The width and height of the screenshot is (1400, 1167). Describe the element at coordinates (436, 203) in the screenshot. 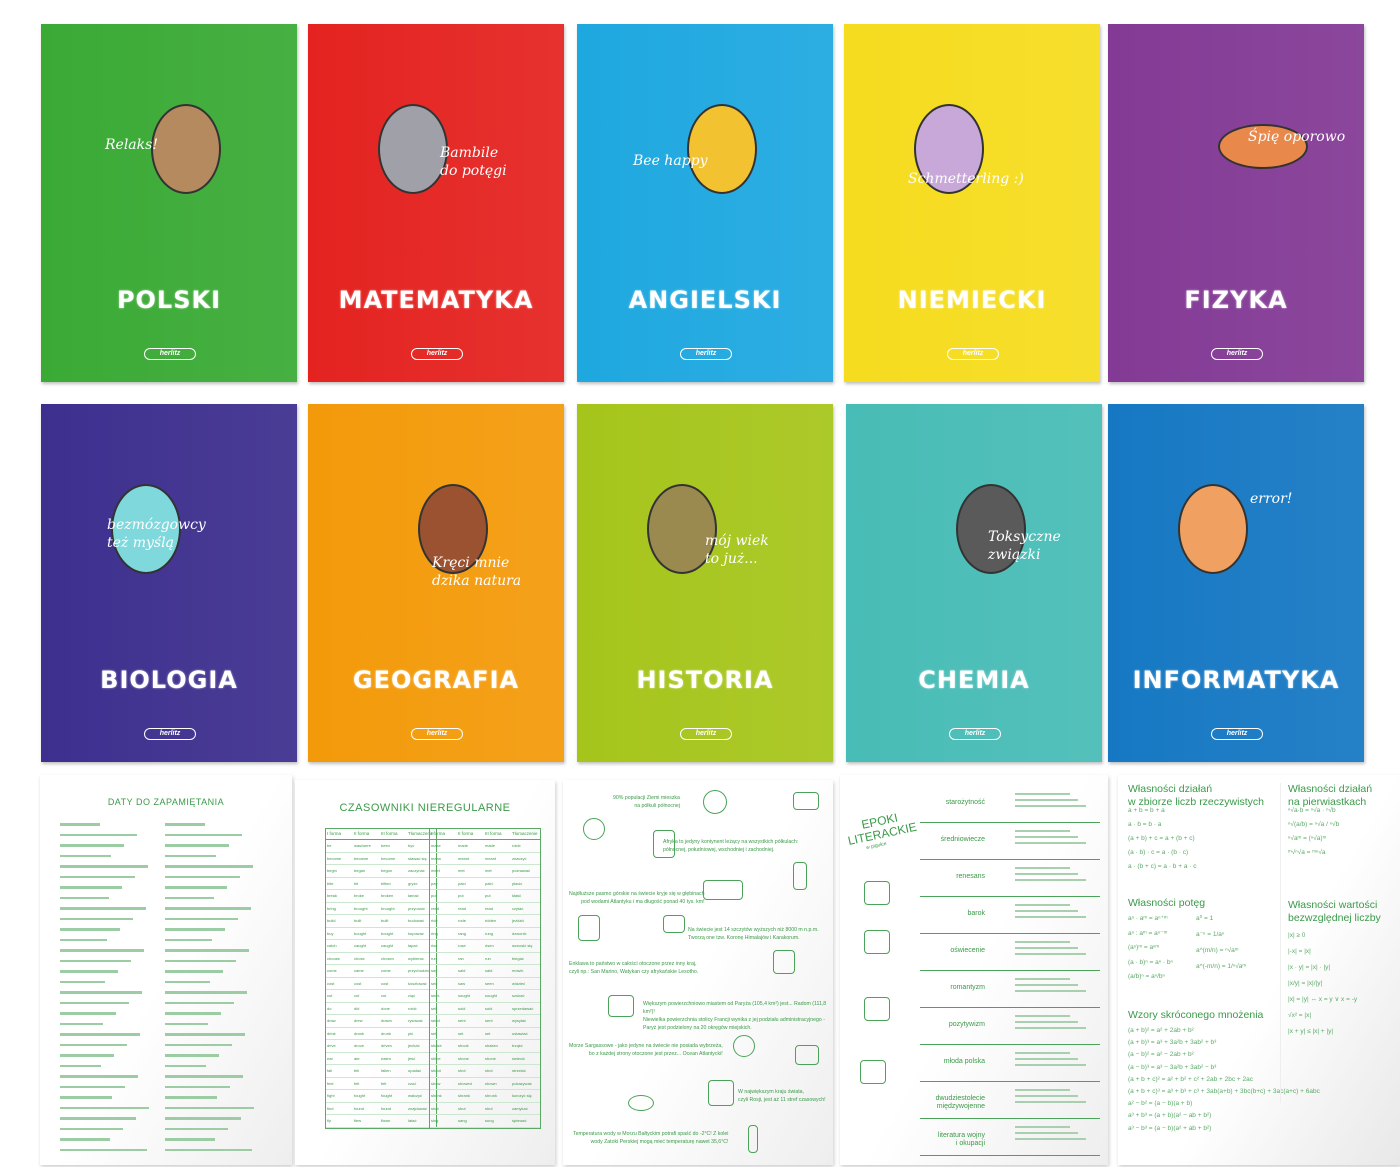

I see `cover-matematyka: Bambile do potęgi MATEMATYKA herlitz` at that location.